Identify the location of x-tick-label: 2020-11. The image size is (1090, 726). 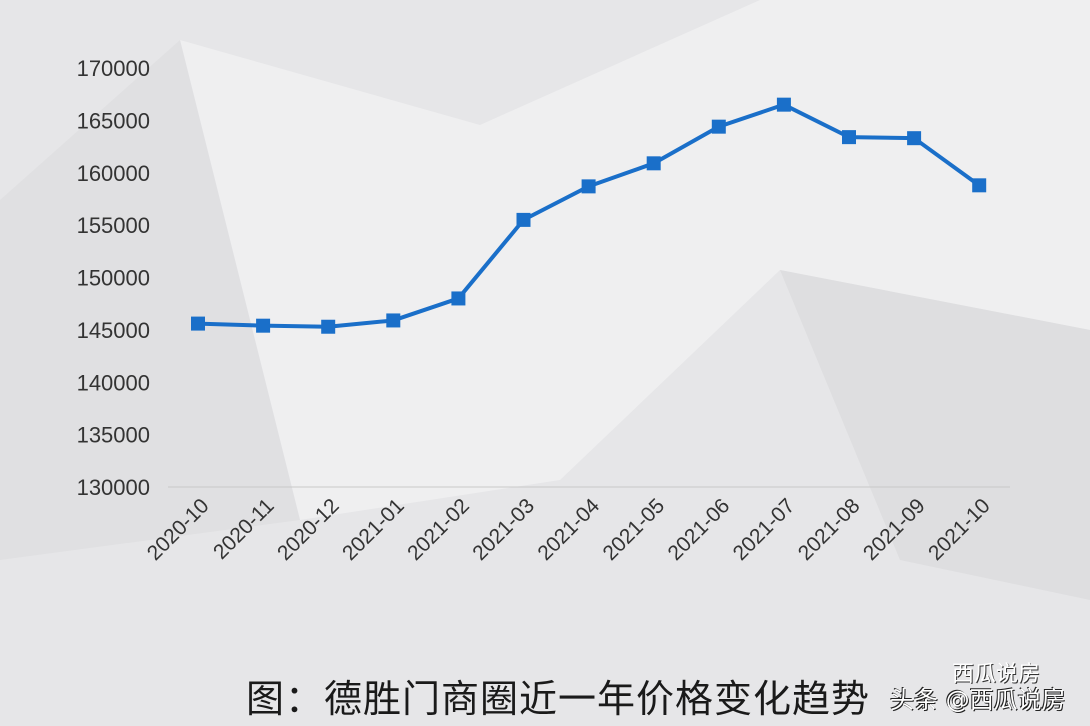
(244, 529).